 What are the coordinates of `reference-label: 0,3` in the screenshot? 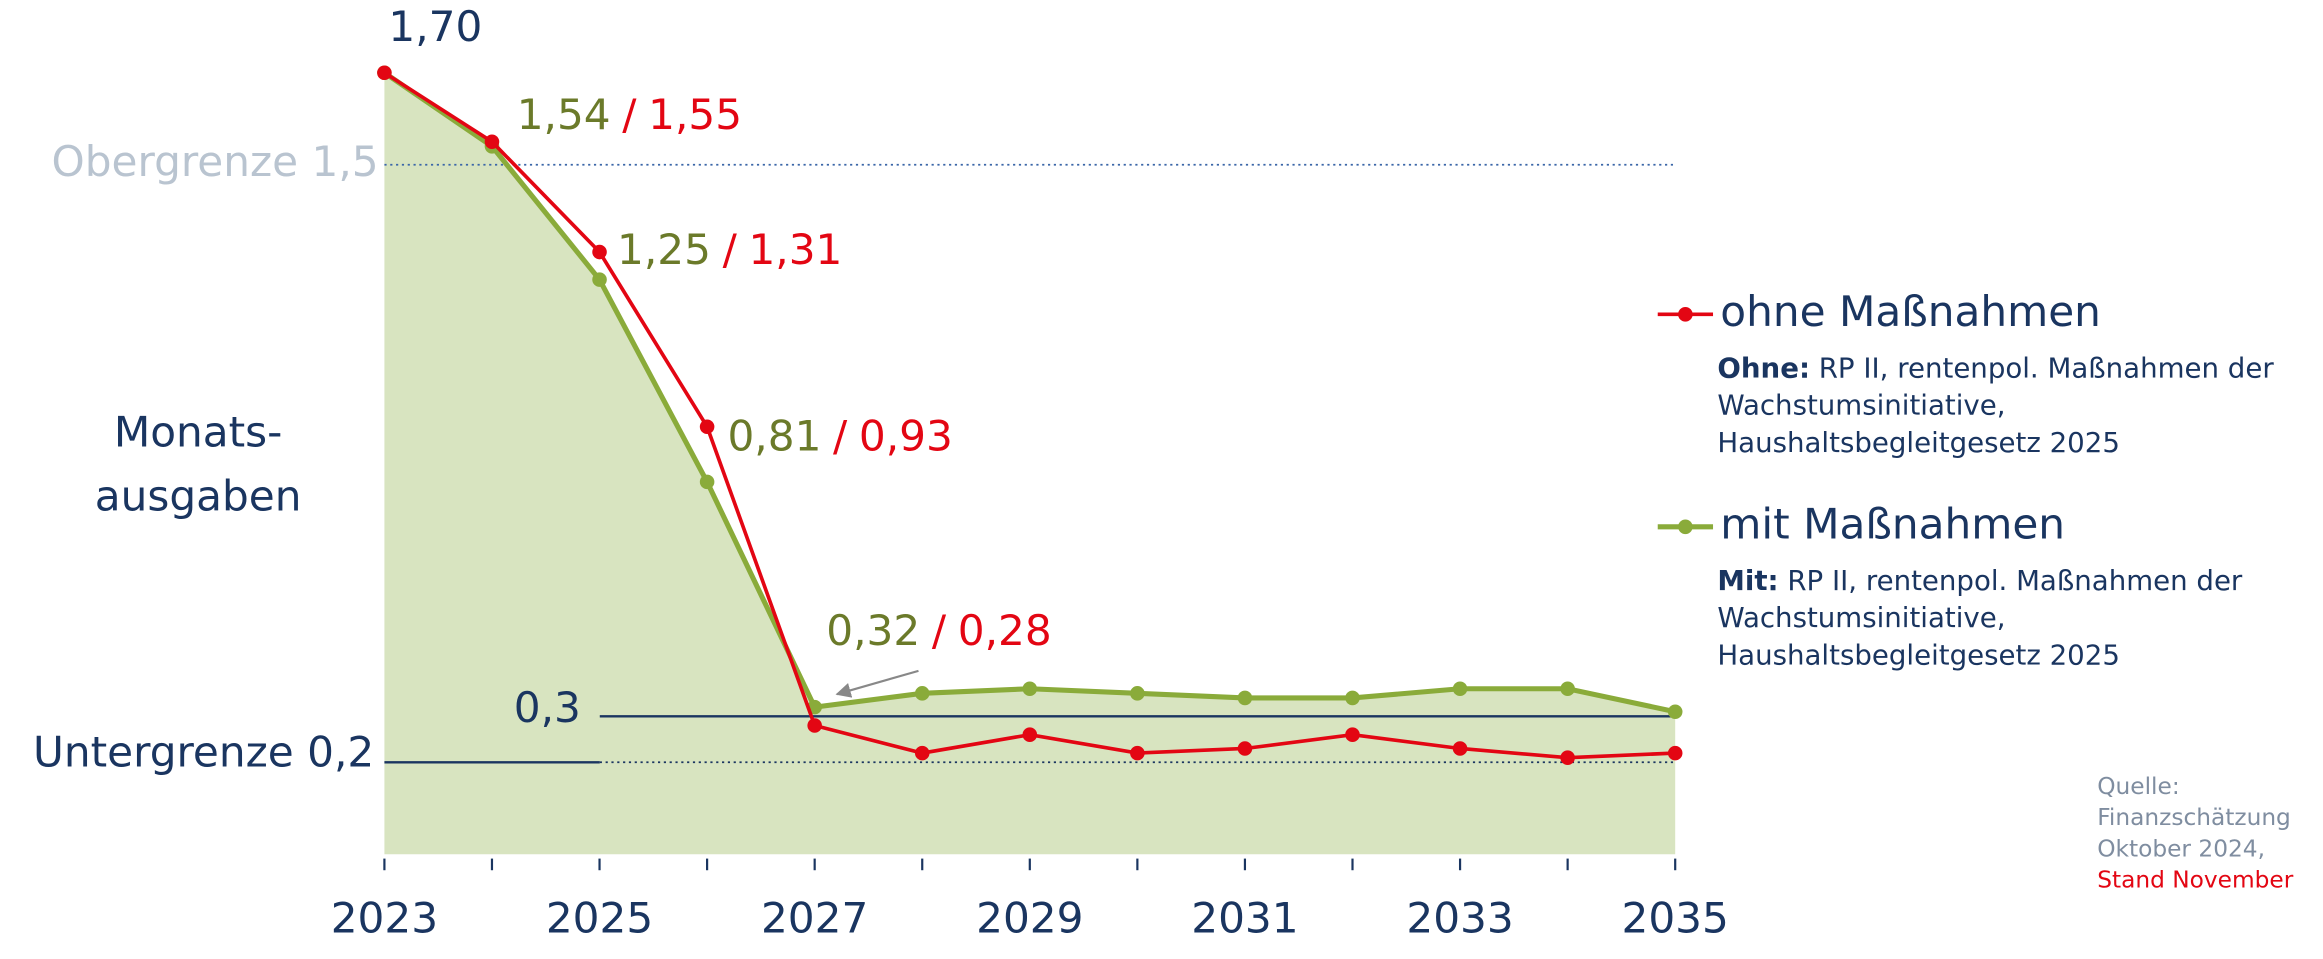 It's located at (547, 707).